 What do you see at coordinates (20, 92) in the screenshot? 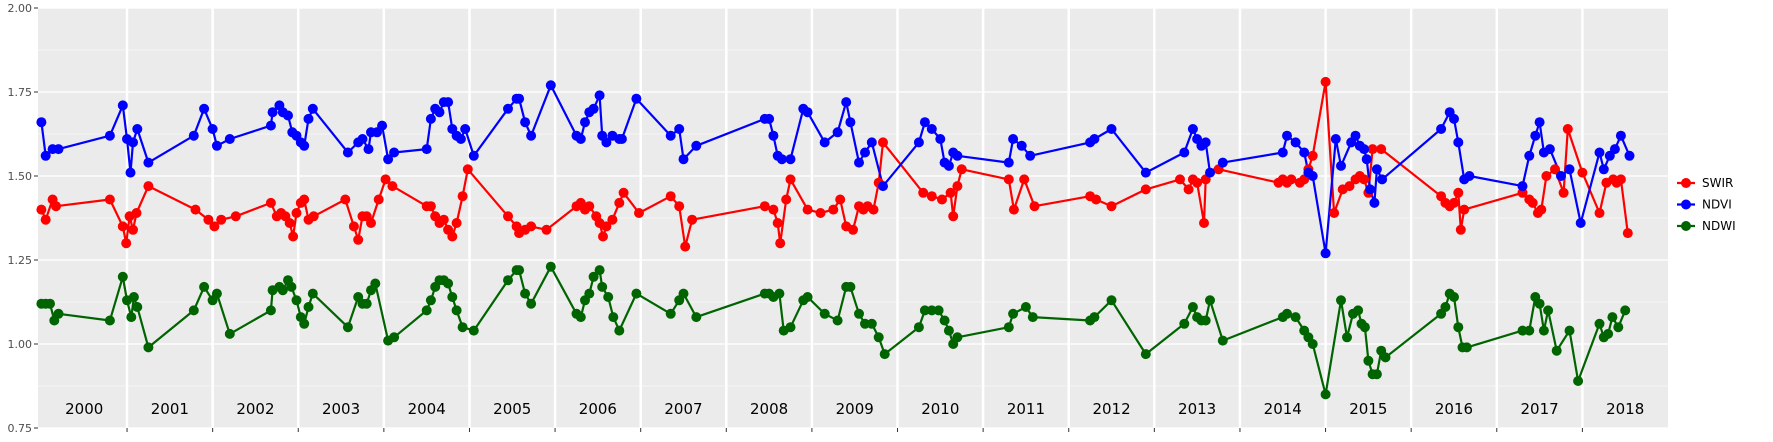
I see `y-tick-label: 1.75` at bounding box center [20, 92].